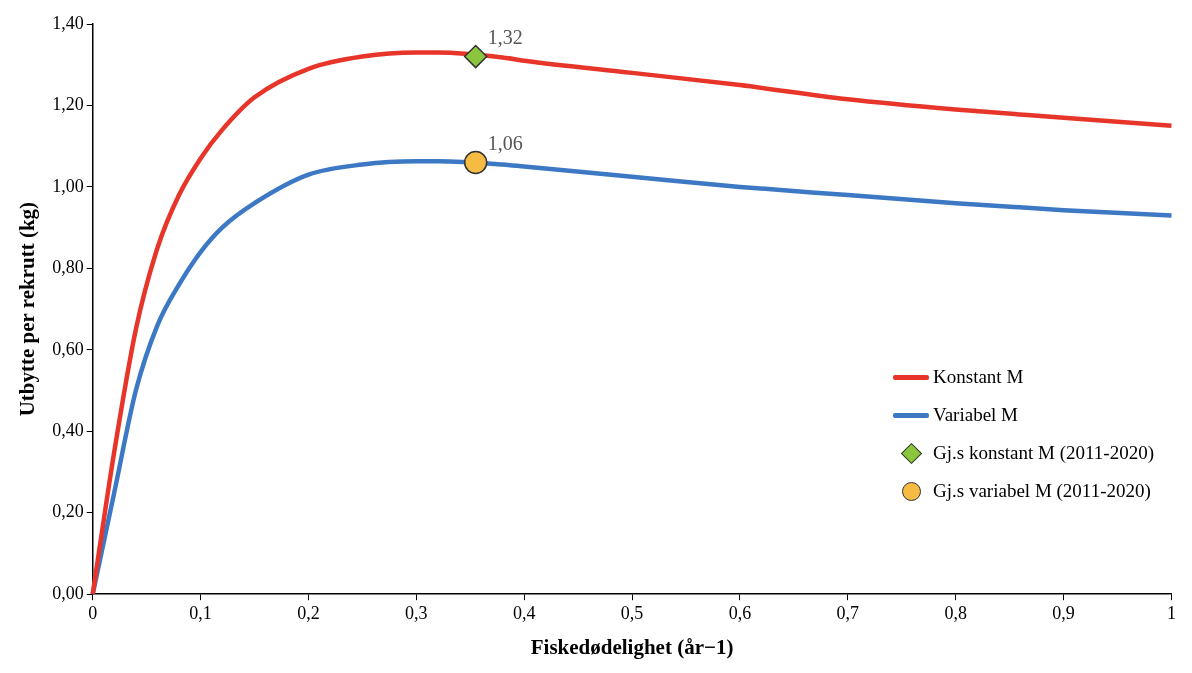 Image resolution: width=1192 pixels, height=673 pixels. What do you see at coordinates (1042, 491) in the screenshot?
I see `legend-label: Gj.s variabel M (2011-2020)` at bounding box center [1042, 491].